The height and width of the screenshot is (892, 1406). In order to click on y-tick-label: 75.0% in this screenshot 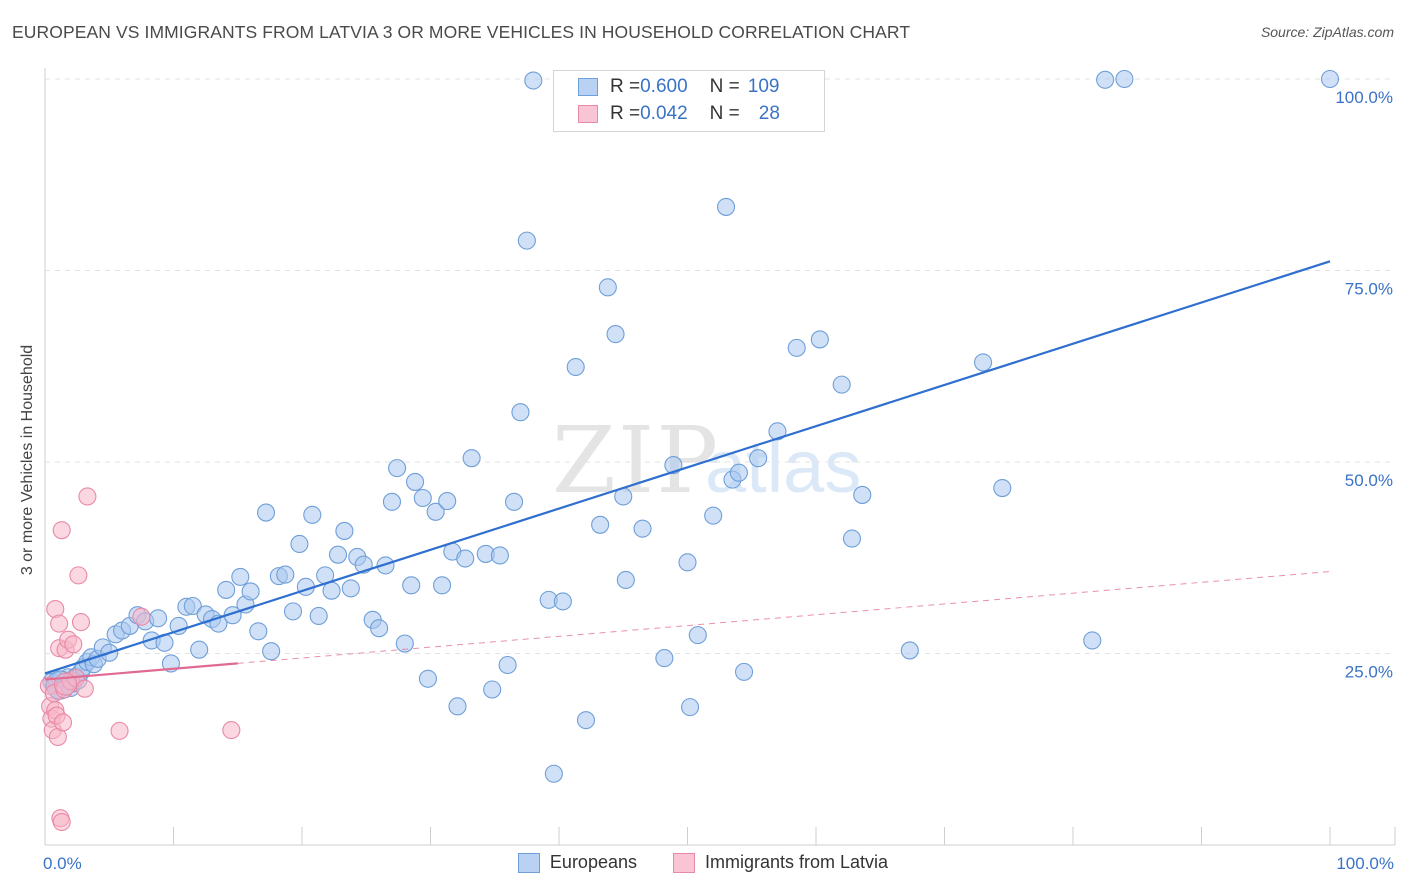, I will do `click(1369, 289)`.